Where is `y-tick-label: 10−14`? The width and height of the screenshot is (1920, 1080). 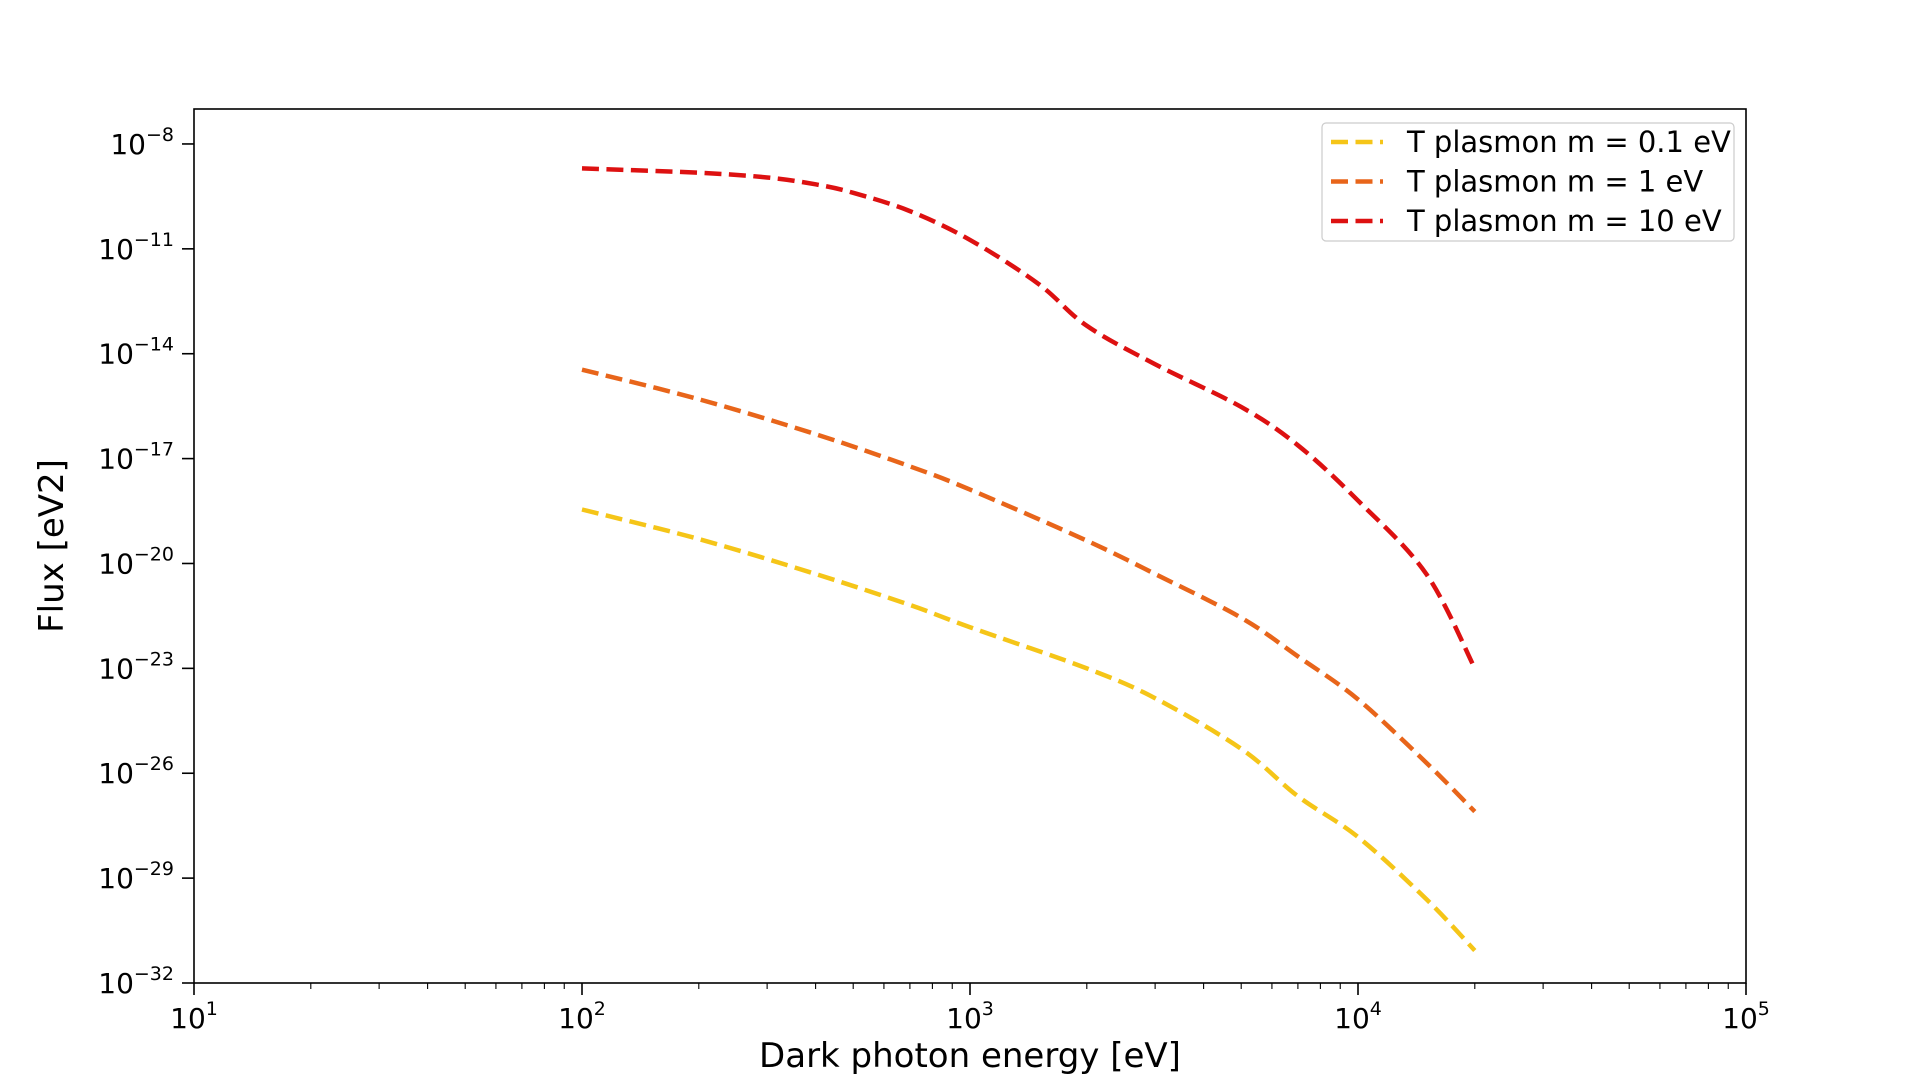
y-tick-label: 10−14 is located at coordinates (136, 352).